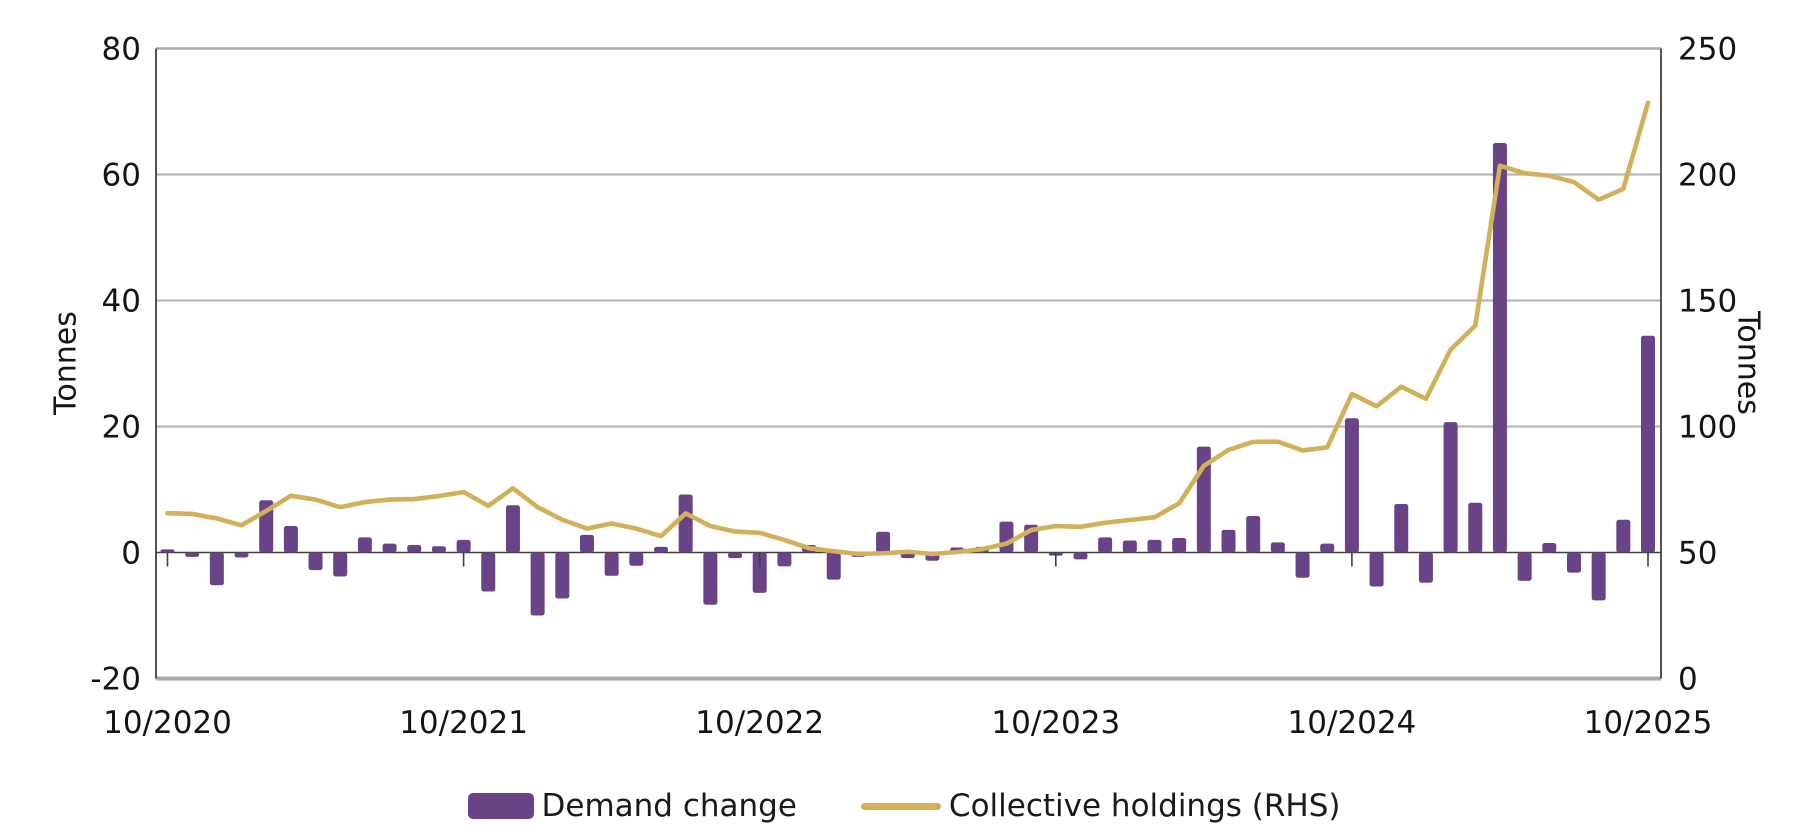 The height and width of the screenshot is (840, 1808). What do you see at coordinates (463, 723) in the screenshot?
I see `x-axis-tick-label: 10/2021` at bounding box center [463, 723].